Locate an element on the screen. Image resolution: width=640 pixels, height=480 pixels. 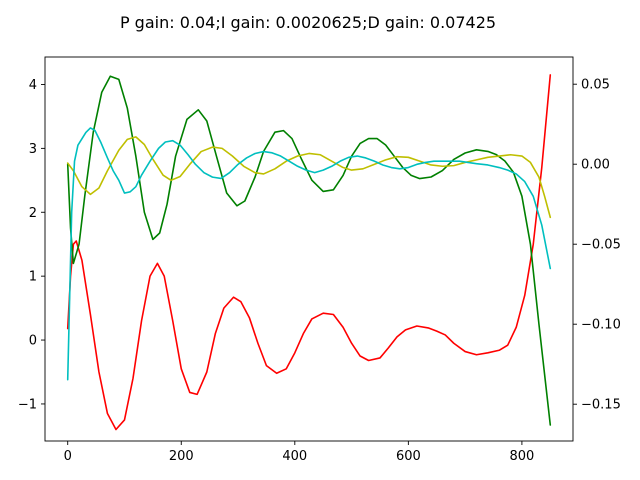
y-left-tick-label: 3 is located at coordinates (33, 149).